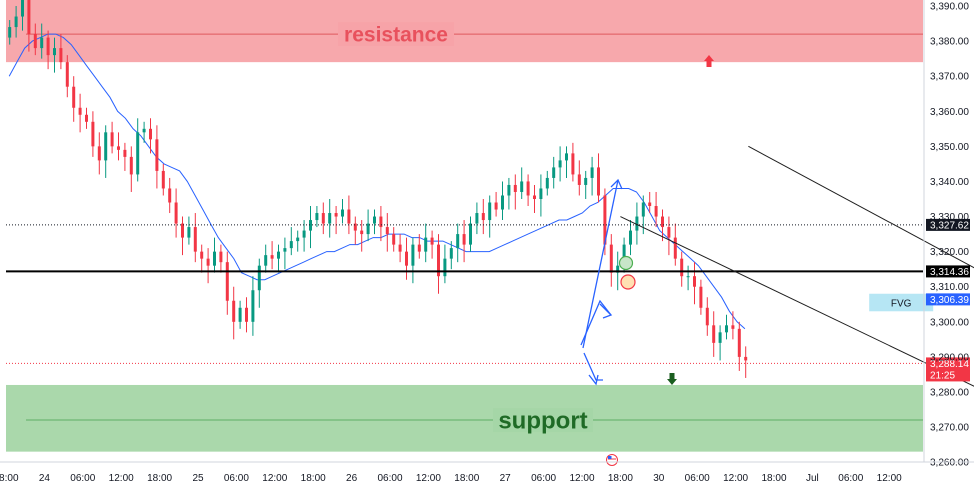  What do you see at coordinates (352, 478) in the screenshot?
I see `x-tick-label: 26` at bounding box center [352, 478].